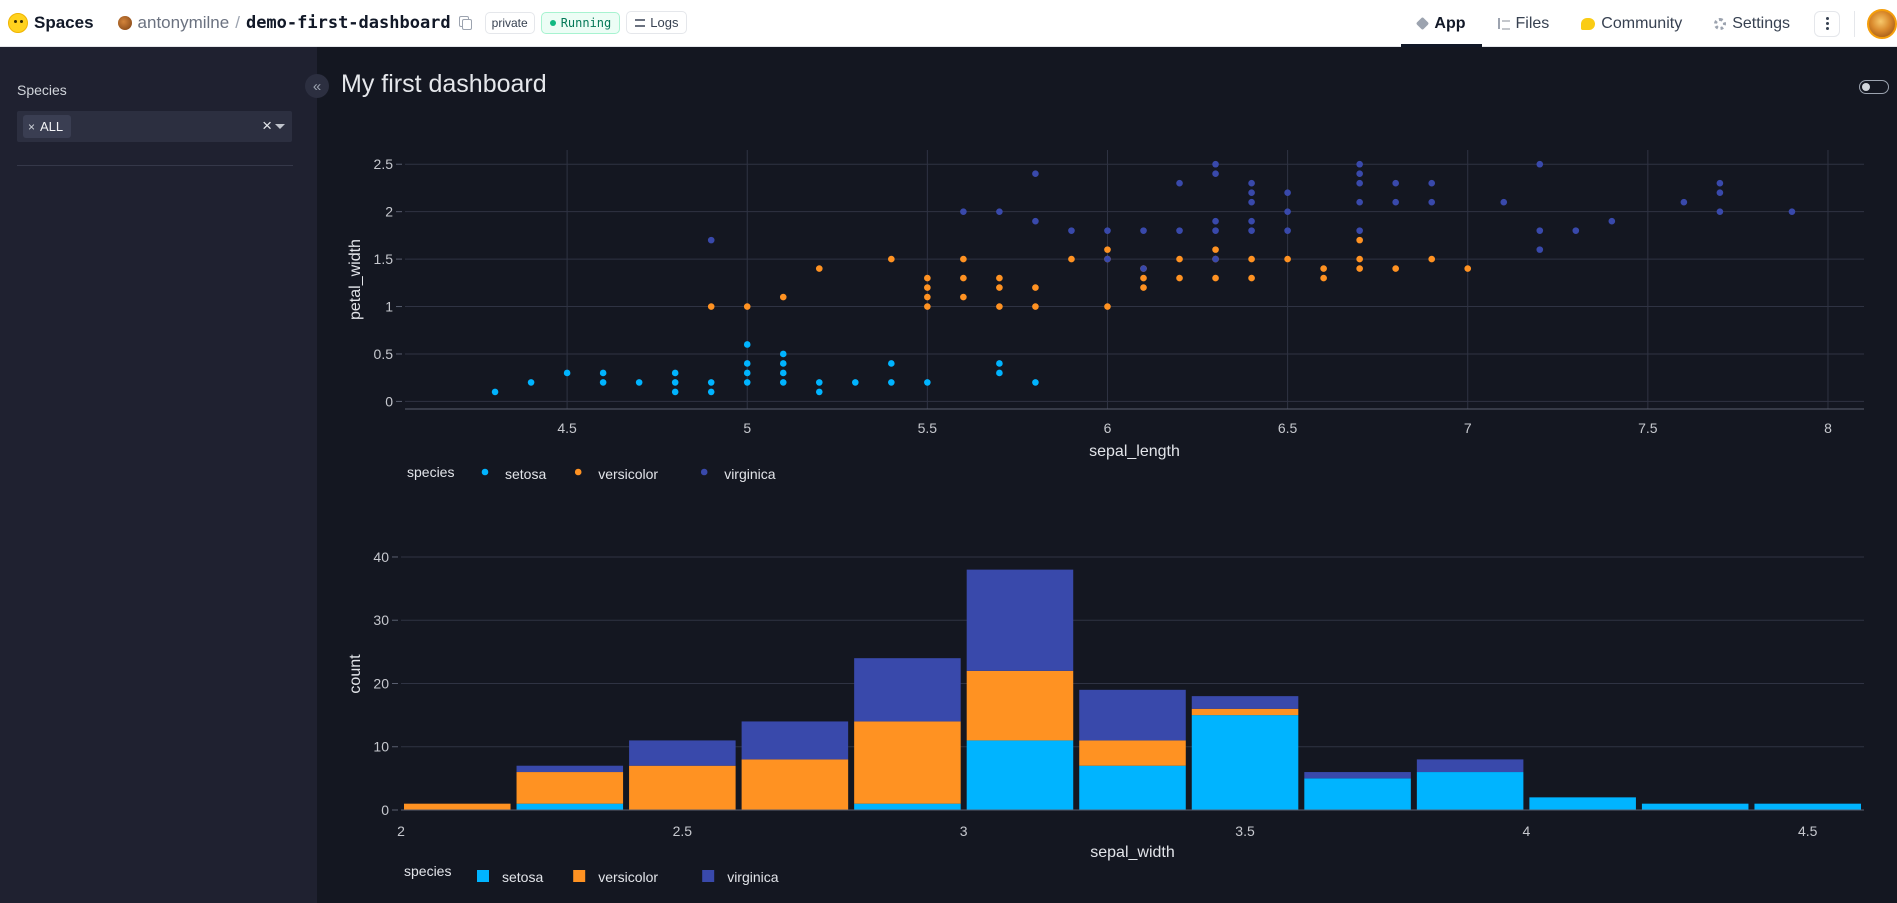 This screenshot has width=1897, height=903. I want to click on histogram-x-tick-label: 4.5, so click(1808, 831).